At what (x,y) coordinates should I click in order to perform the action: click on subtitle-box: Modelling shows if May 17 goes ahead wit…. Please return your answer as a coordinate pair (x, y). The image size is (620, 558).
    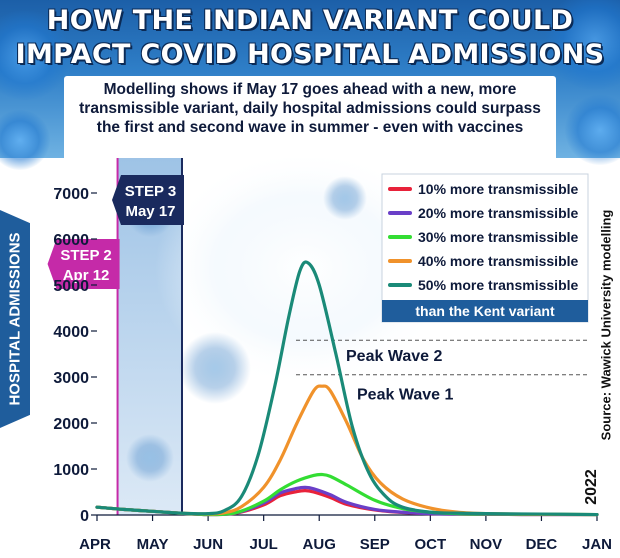
    Looking at the image, I should click on (310, 117).